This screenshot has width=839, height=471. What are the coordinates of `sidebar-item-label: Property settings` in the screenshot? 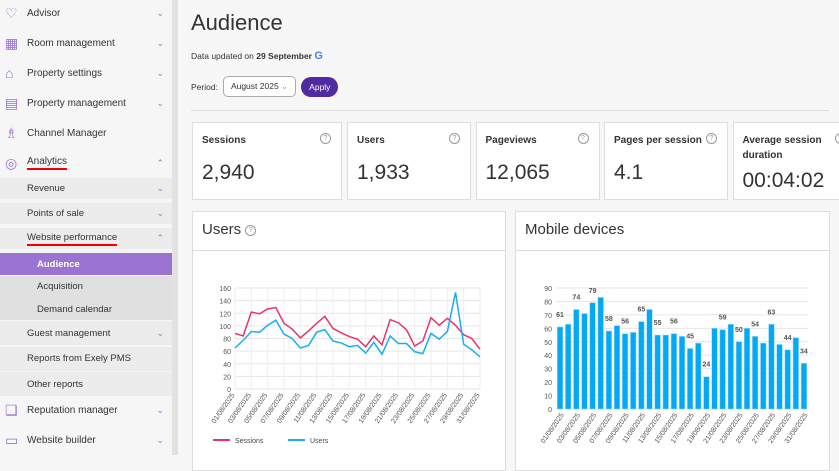 It's located at (64, 73).